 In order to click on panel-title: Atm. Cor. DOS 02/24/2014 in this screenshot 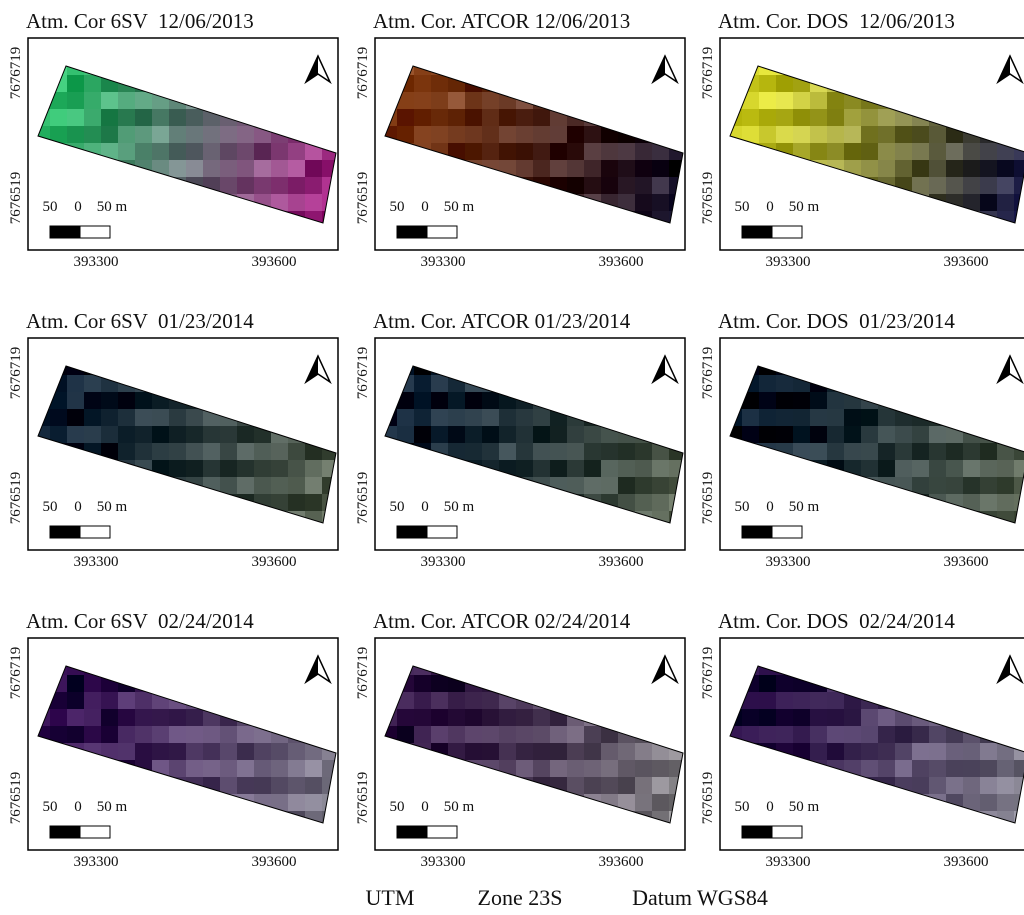, I will do `click(836, 621)`.